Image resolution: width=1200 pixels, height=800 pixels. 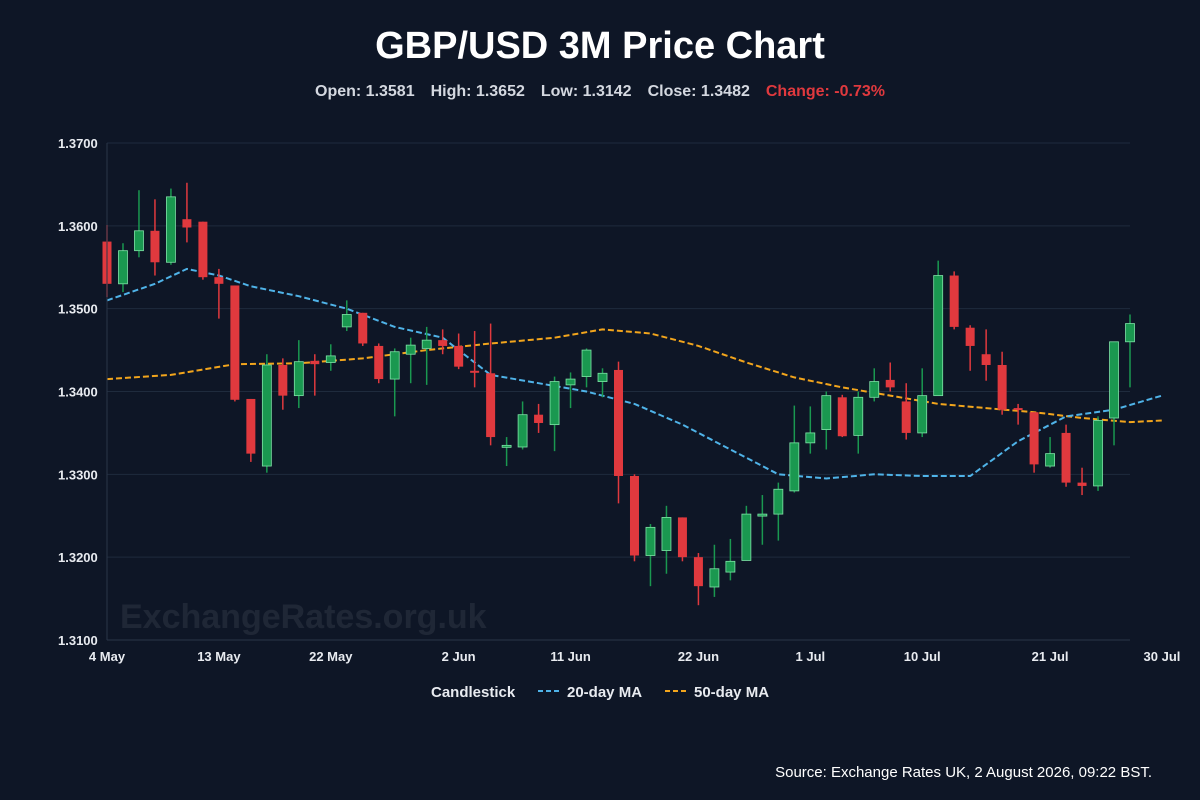 I want to click on x-tick-label: 4 May, so click(x=107, y=656).